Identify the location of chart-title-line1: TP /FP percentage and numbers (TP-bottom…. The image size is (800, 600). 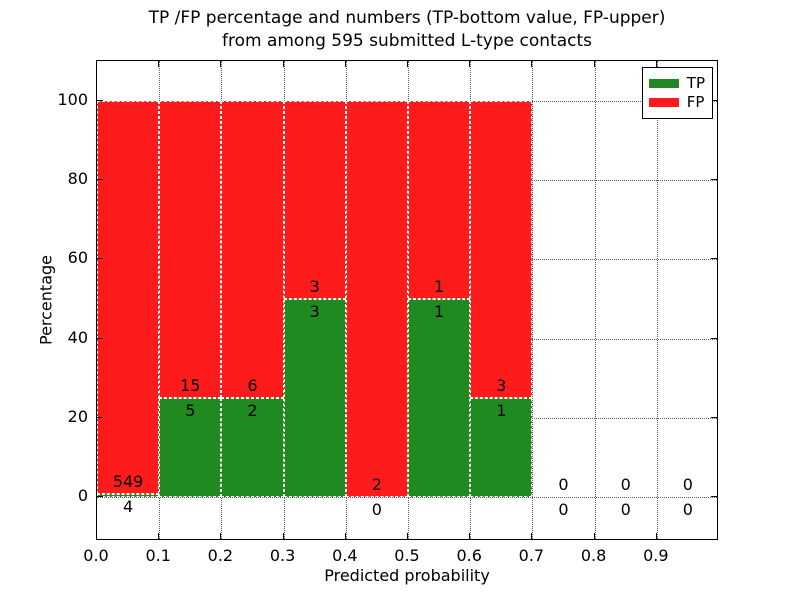
(407, 18).